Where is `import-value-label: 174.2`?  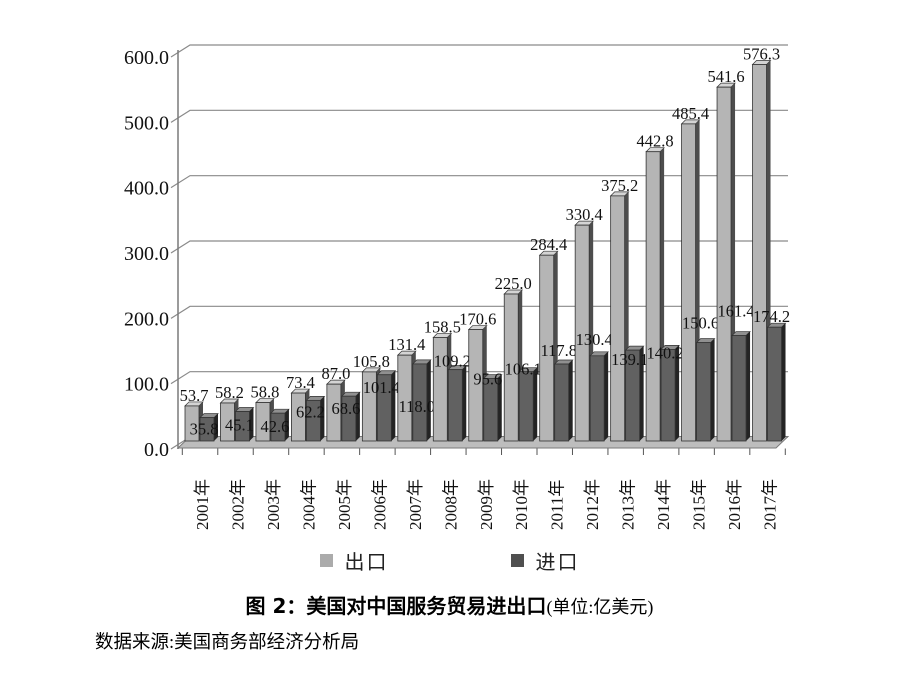 import-value-label: 174.2 is located at coordinates (771, 316).